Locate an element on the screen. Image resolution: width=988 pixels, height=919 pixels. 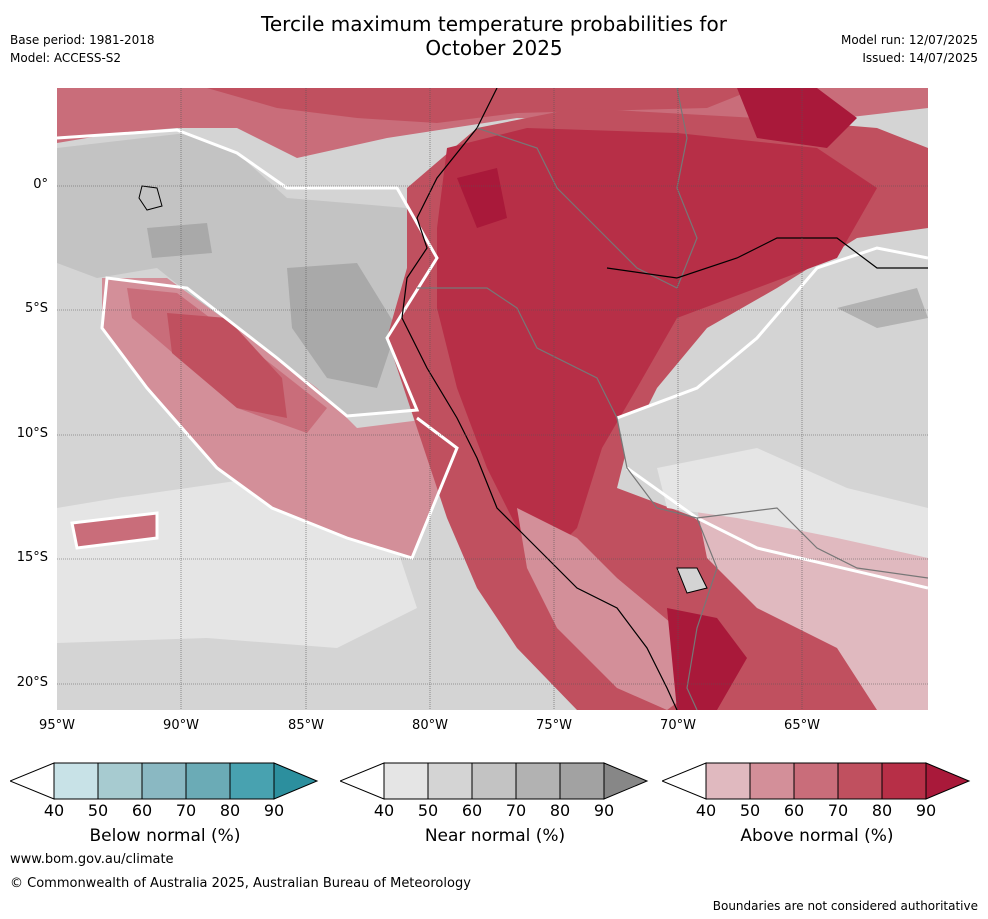
colorbar-above-extend-low is located at coordinates (684, 781).